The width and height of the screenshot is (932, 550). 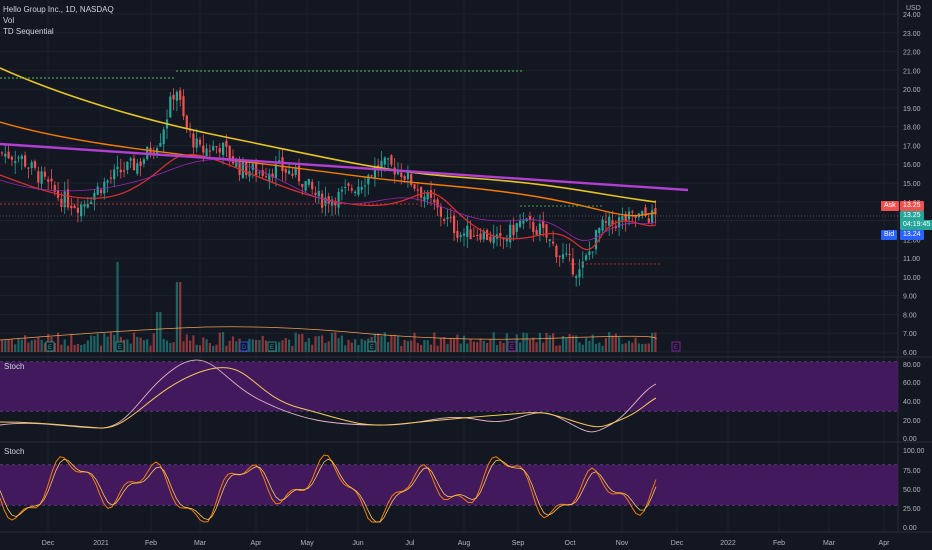 What do you see at coordinates (9, 20) in the screenshot?
I see `vol-indicator-label: Vol` at bounding box center [9, 20].